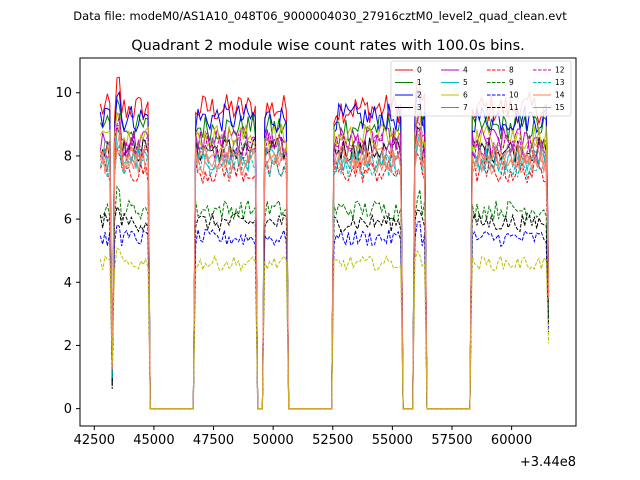  I want to click on y-tick-label: 10, so click(63, 93).